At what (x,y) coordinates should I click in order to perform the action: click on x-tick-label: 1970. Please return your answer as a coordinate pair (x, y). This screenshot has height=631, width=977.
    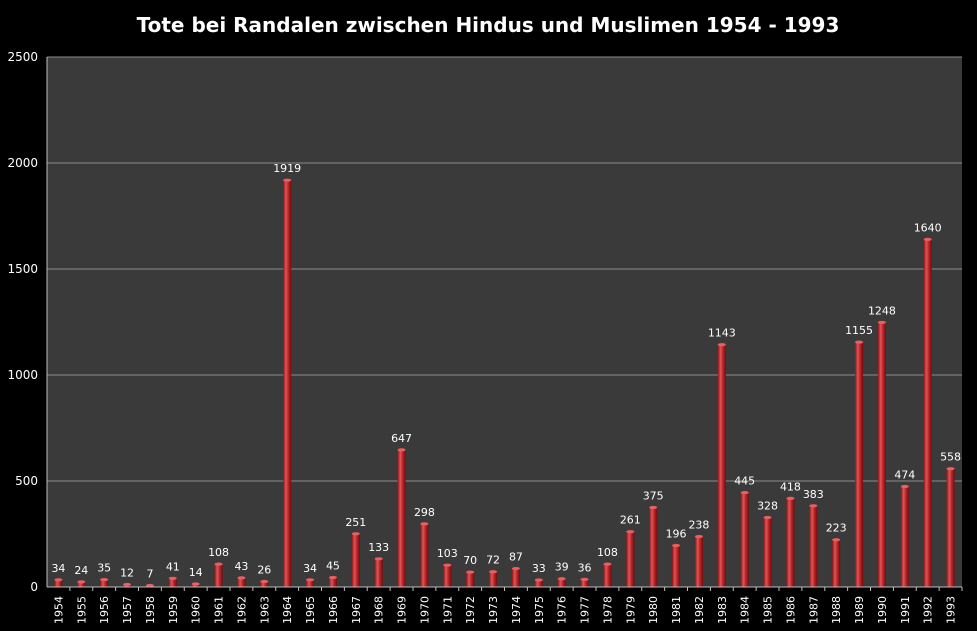
    Looking at the image, I should click on (424, 610).